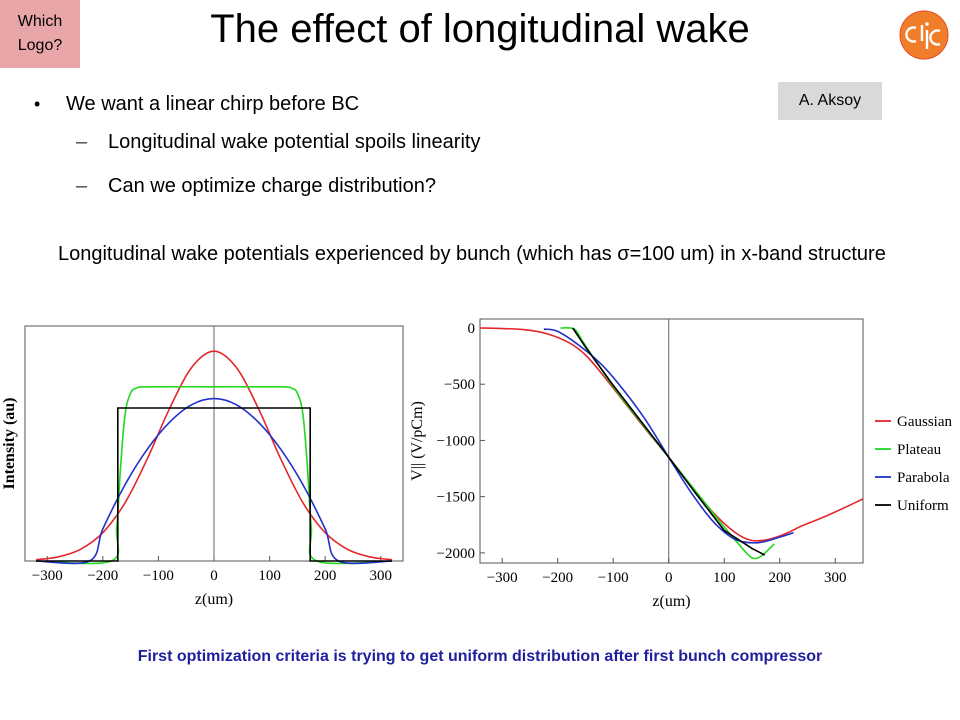 The width and height of the screenshot is (960, 720). I want to click on y-tick-label: −2000, so click(456, 554).